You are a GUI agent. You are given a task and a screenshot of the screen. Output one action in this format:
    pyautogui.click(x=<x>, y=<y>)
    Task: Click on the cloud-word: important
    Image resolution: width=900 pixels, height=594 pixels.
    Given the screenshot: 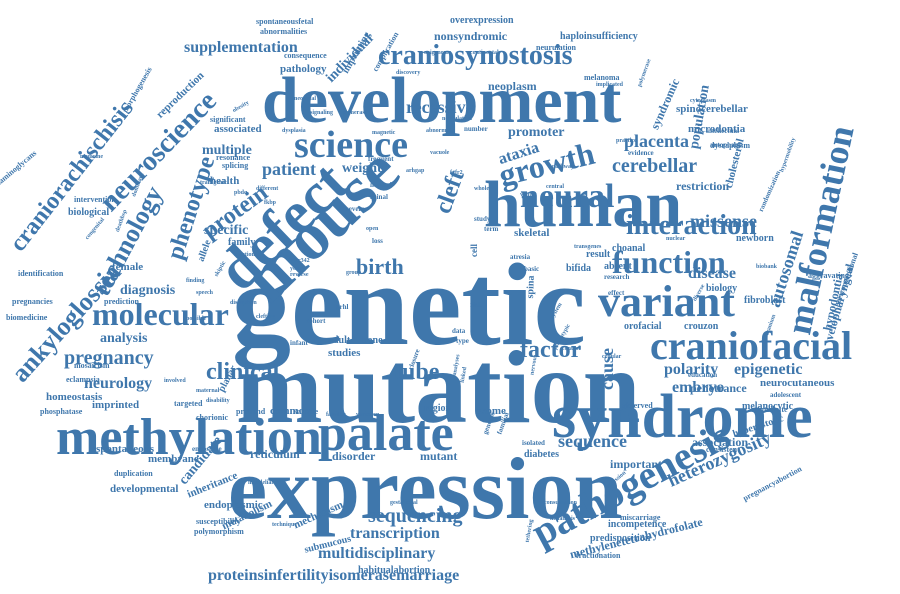 What is the action you would take?
    pyautogui.click(x=636, y=464)
    